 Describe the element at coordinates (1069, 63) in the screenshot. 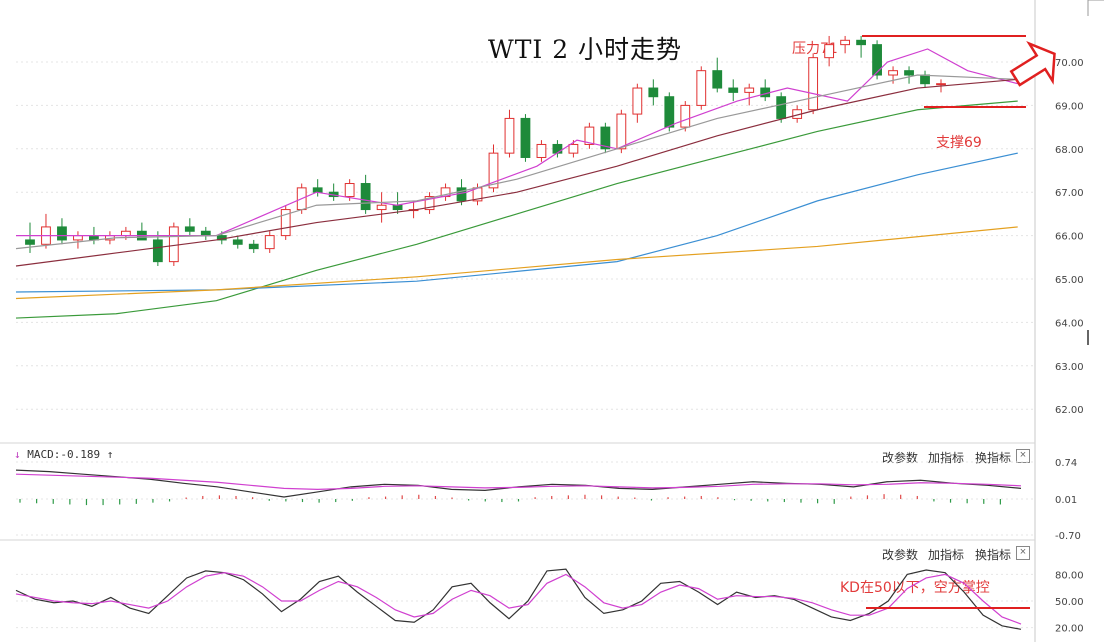

I see `price-tick-label: 70.00` at that location.